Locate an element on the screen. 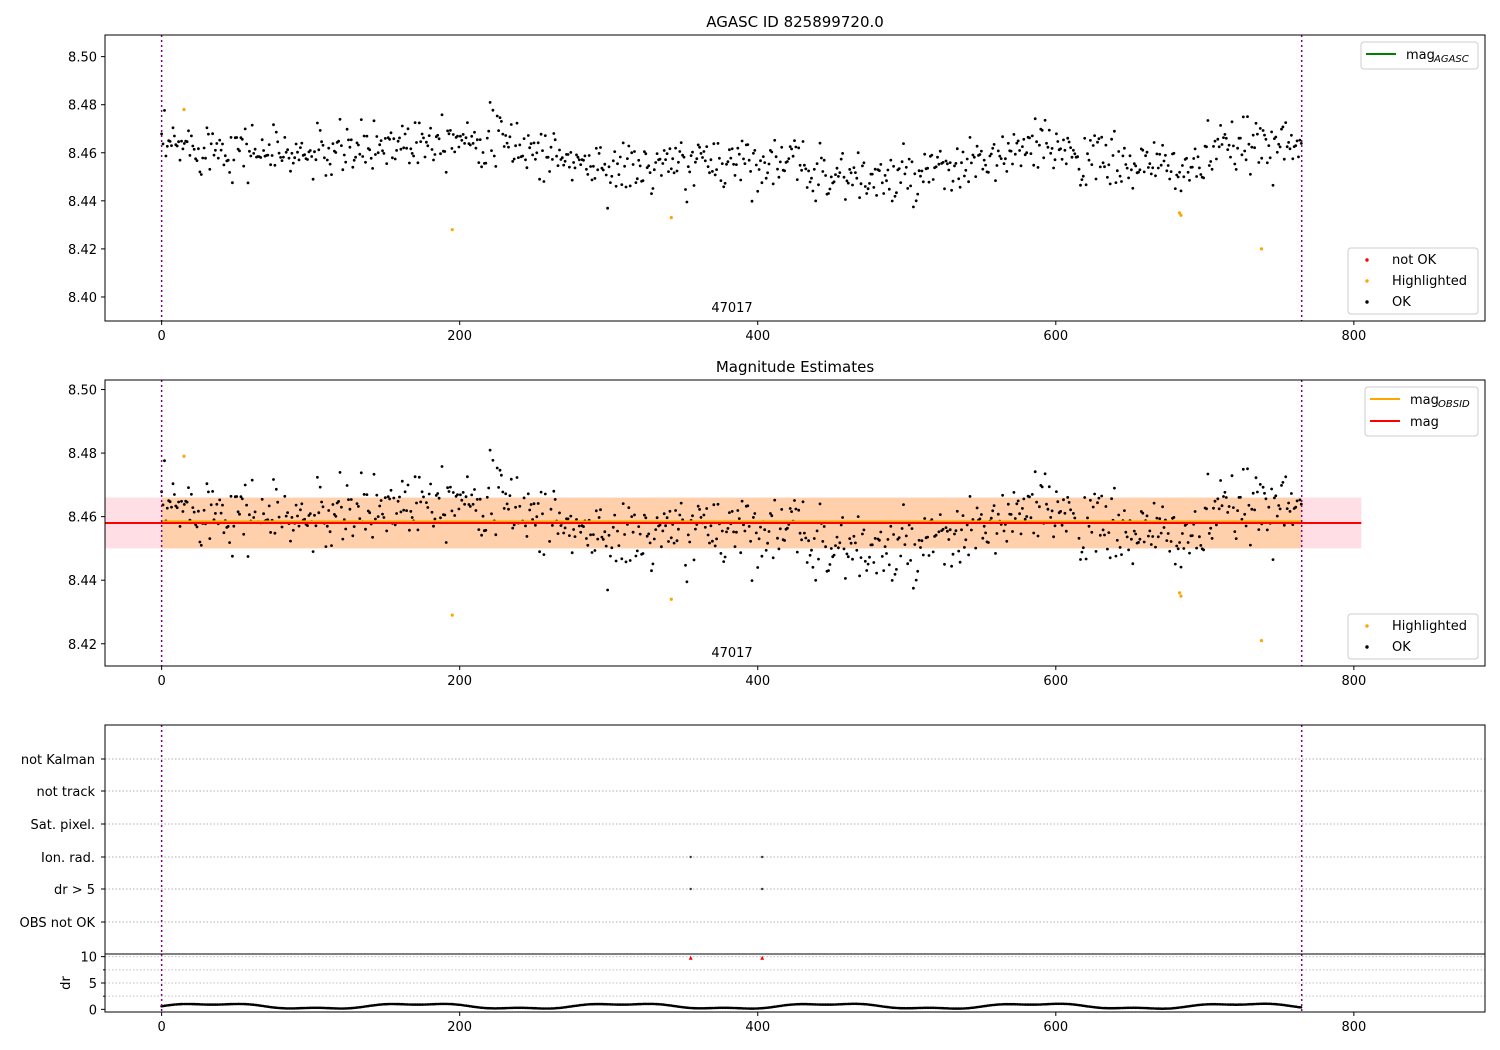 Image resolution: width=1500 pixels, height=1050 pixels. p1-xtick-label: 200 is located at coordinates (459, 336).